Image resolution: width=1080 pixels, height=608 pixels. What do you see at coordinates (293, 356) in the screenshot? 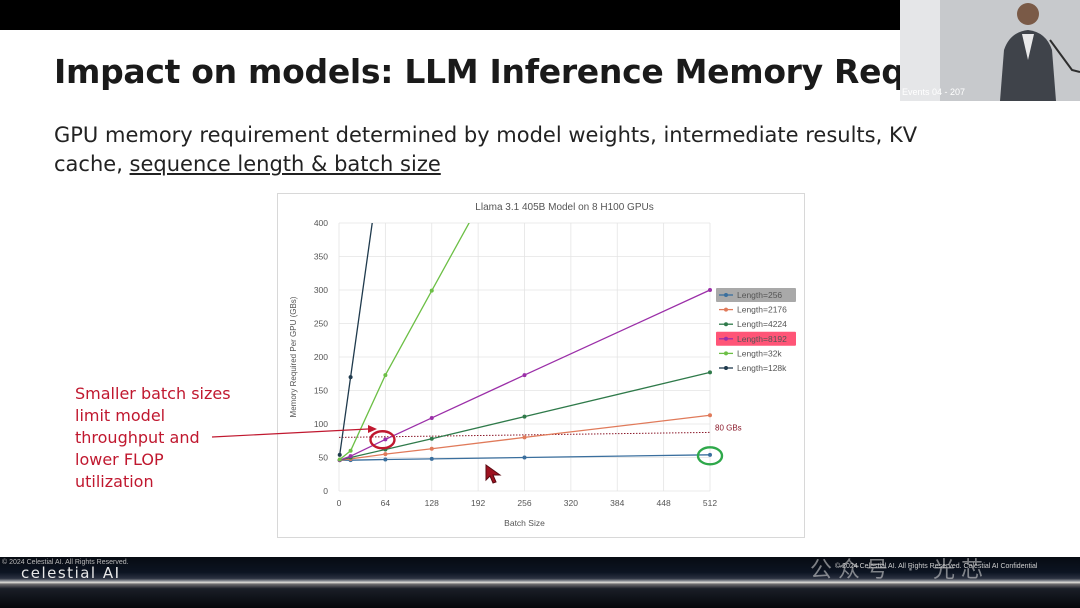
I see `y-axis-label: Memory Required Per GPU (GBs)` at bounding box center [293, 356].